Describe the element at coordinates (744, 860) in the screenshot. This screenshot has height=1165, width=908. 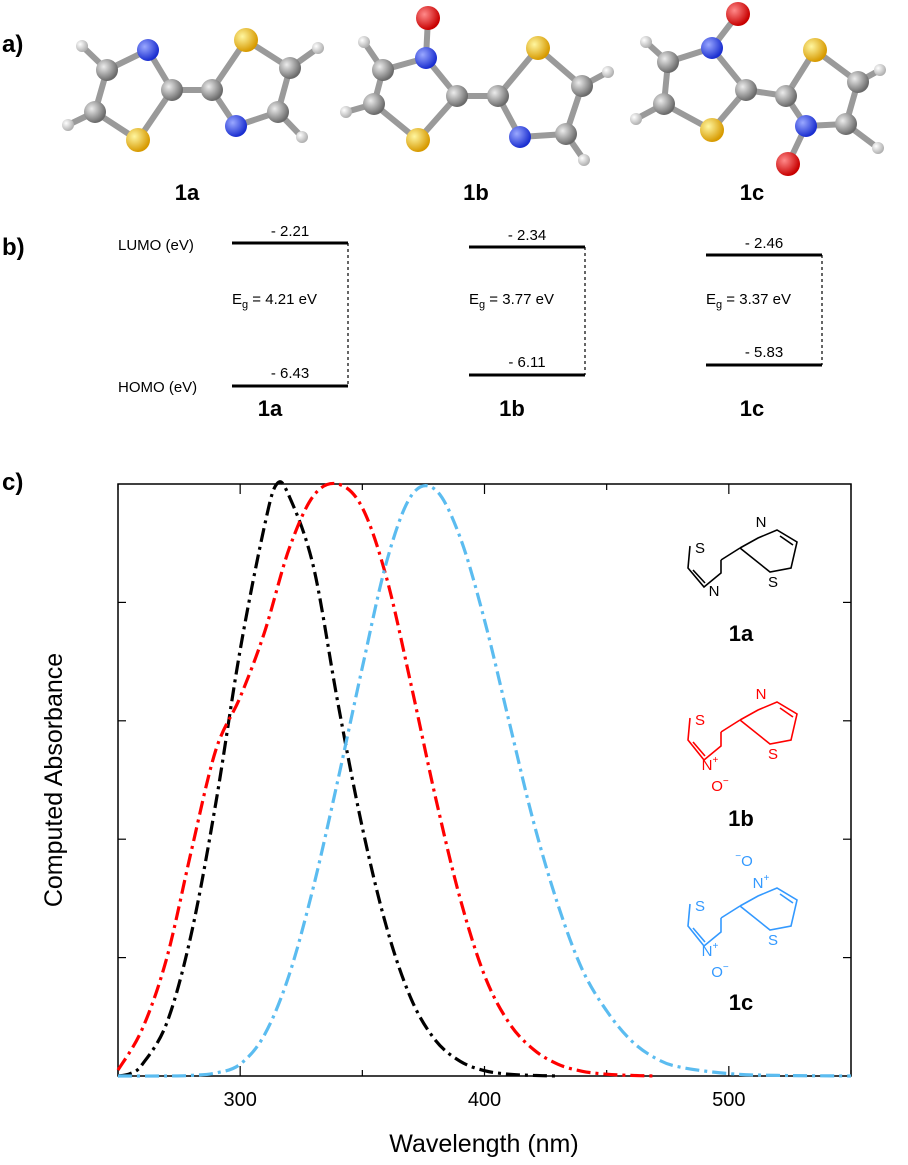
I see `atom-o2-1c: −O` at that location.